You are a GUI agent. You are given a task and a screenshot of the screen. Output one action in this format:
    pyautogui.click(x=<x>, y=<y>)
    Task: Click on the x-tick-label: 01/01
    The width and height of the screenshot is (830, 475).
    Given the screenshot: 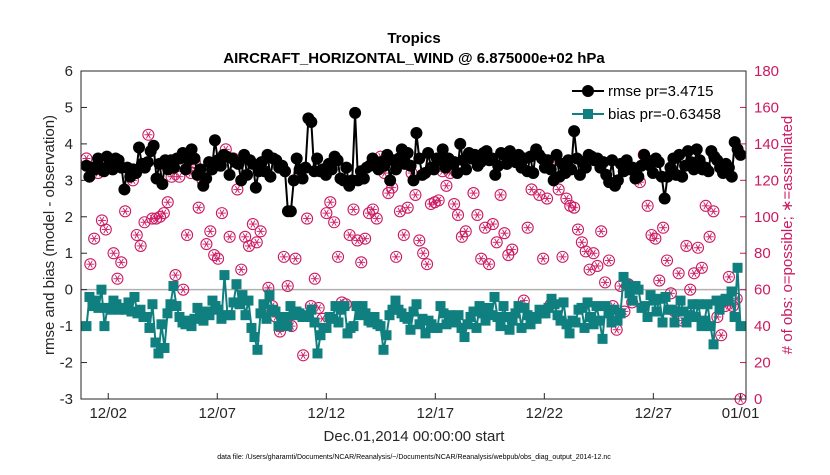 What is the action you would take?
    pyautogui.click(x=741, y=413)
    